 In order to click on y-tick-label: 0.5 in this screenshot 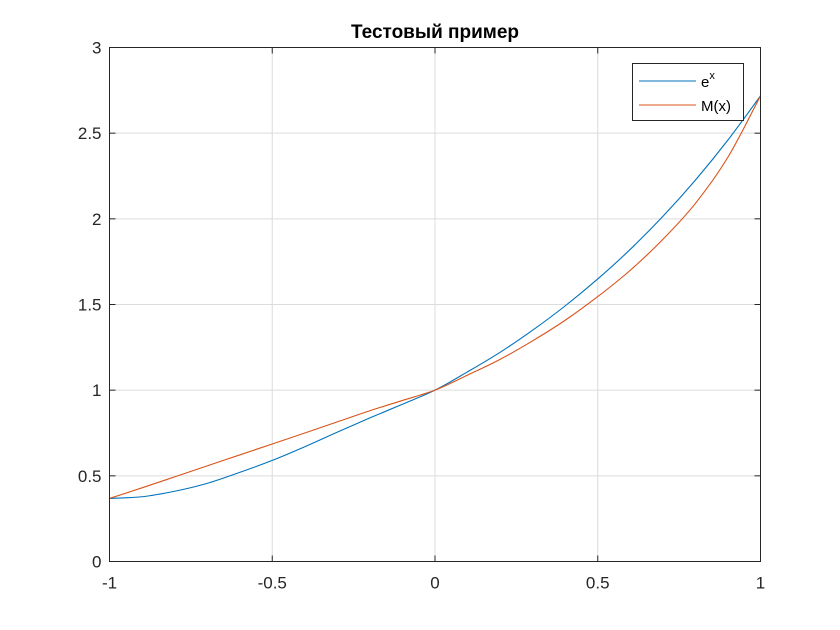, I will do `click(90, 476)`.